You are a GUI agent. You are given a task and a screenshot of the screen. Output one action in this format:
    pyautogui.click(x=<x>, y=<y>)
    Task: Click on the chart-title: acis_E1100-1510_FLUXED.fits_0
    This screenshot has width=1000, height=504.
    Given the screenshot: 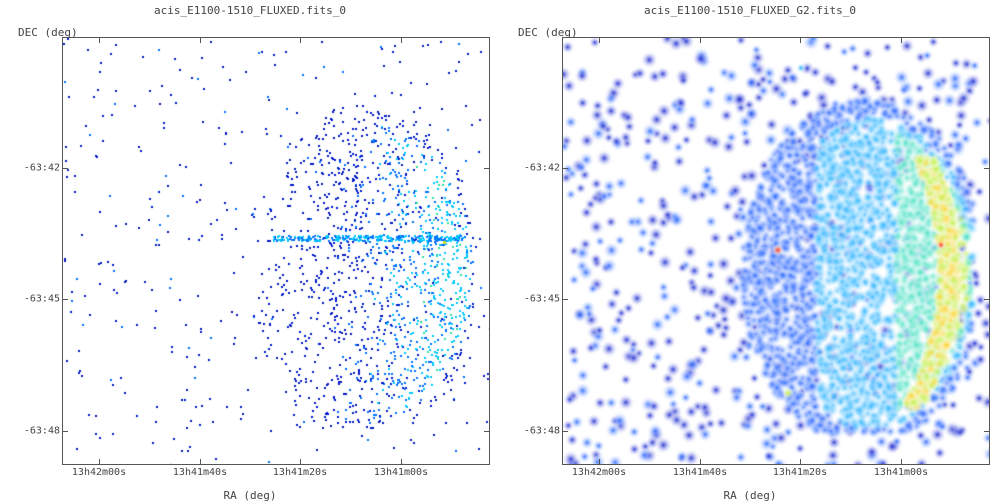 What is the action you would take?
    pyautogui.click(x=250, y=10)
    